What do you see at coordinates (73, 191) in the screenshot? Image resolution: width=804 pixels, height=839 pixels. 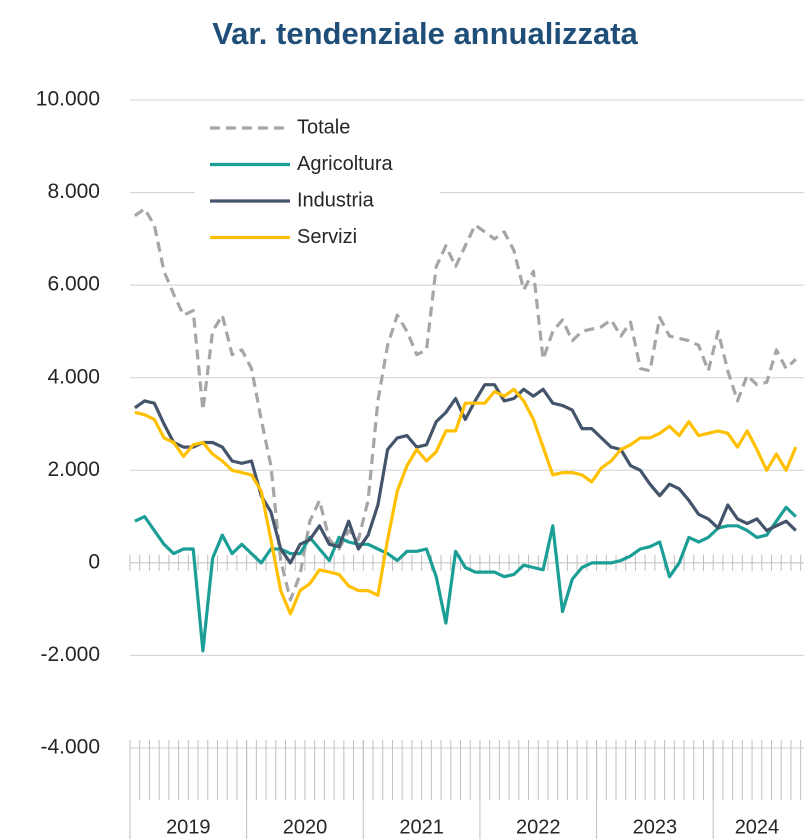 I see `y-tick-label: 8.000` at bounding box center [73, 191].